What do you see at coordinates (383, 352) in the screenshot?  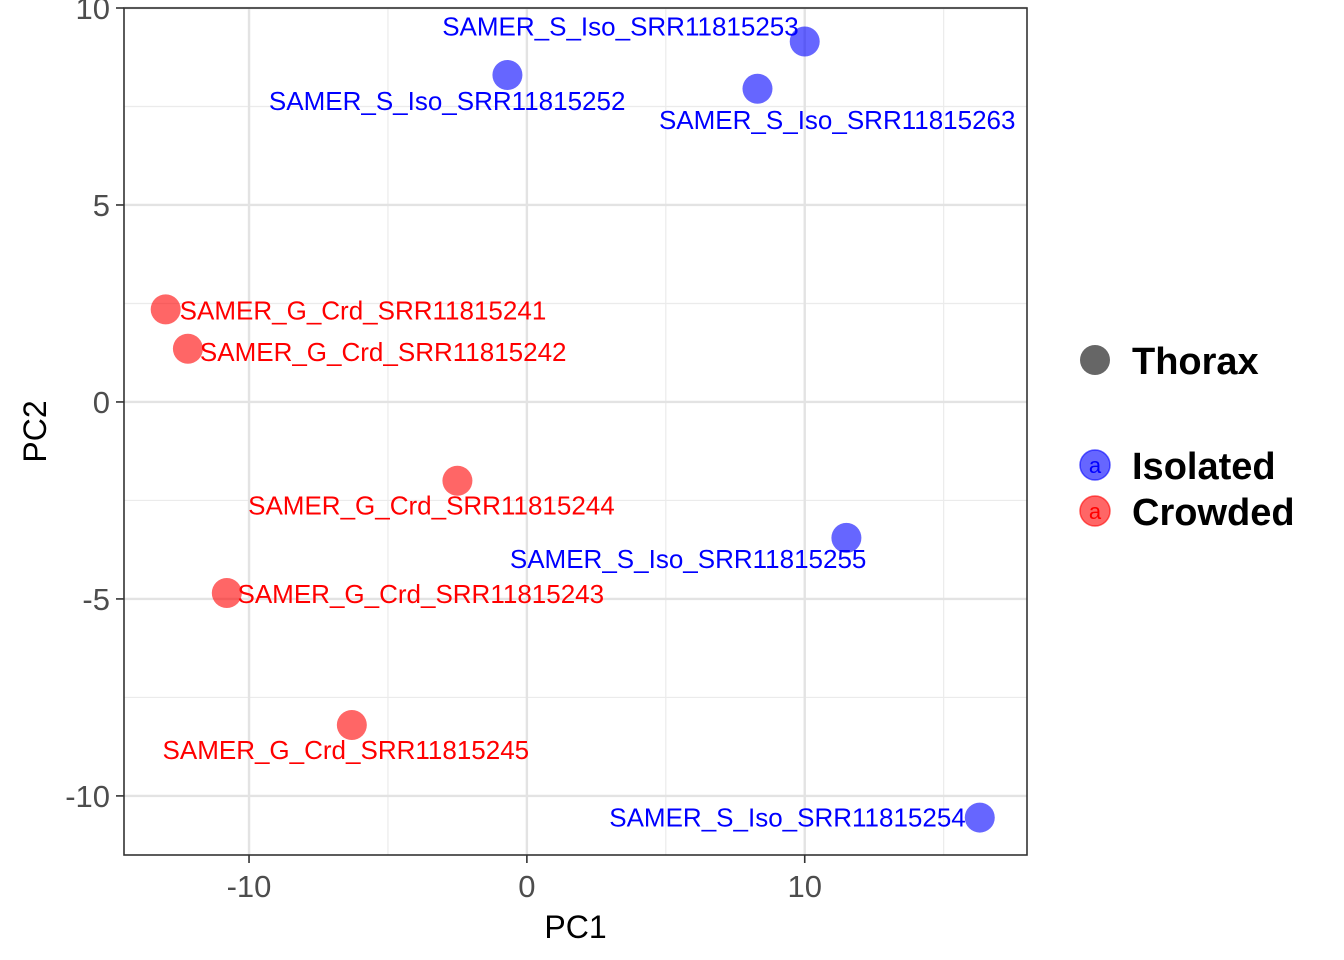 I see `point-label: SAMER_G_Crd_SRR11815242` at bounding box center [383, 352].